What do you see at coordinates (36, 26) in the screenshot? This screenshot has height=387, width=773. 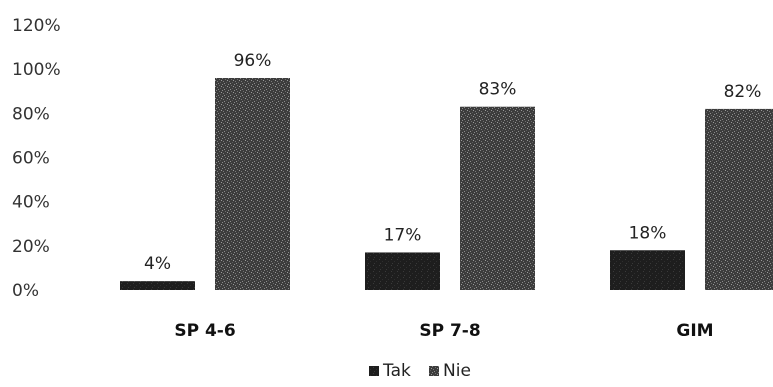 I see `y-tick-label: 120%` at bounding box center [36, 26].